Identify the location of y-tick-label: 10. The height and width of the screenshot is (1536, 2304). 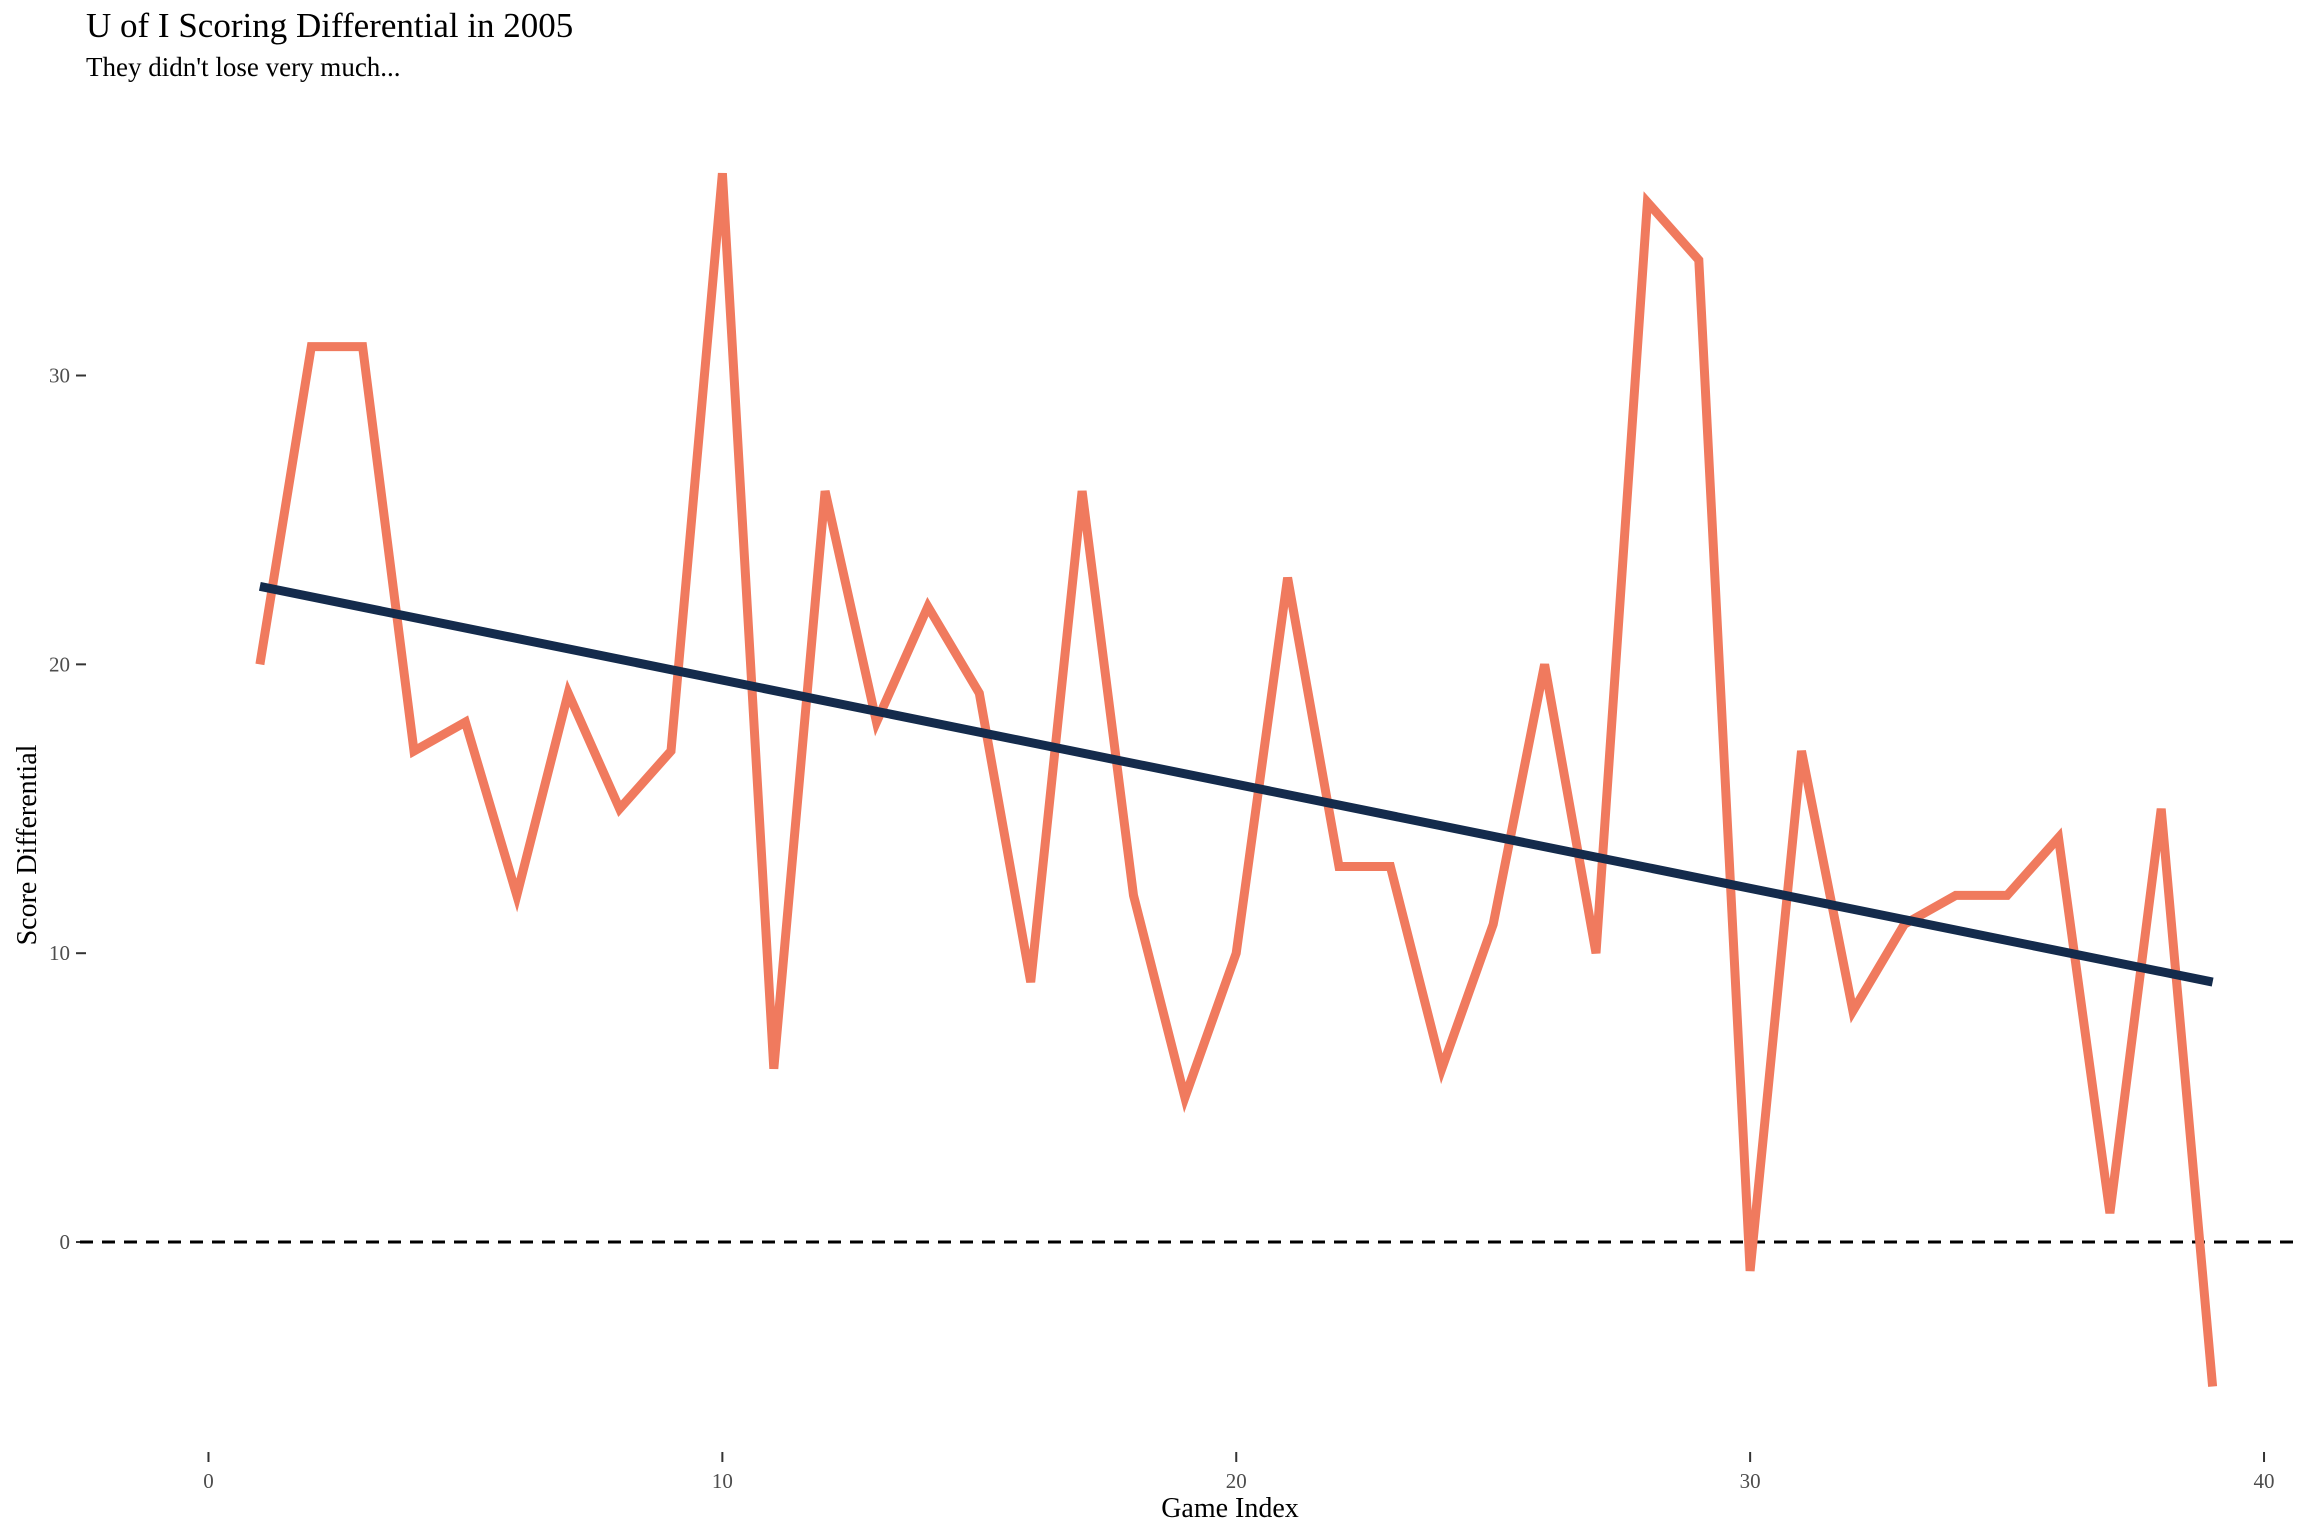
(59, 953).